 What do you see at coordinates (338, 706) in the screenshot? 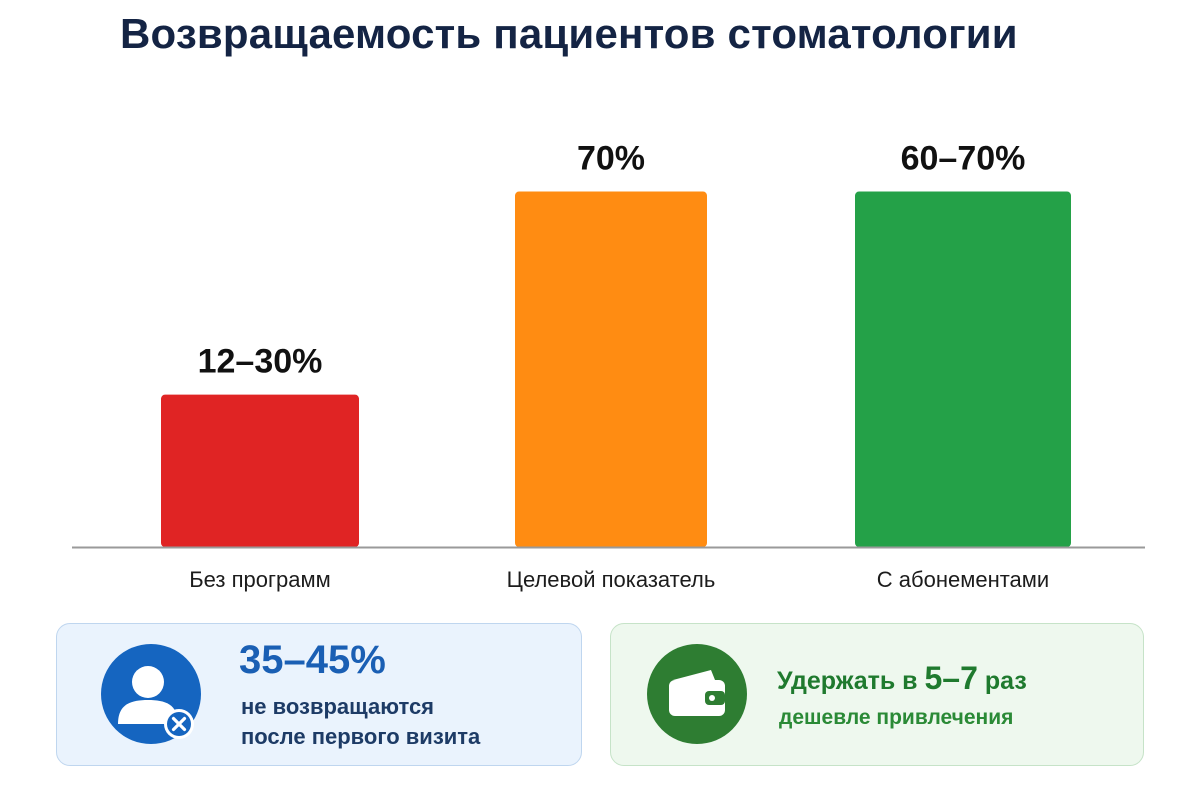
I see `not-returning-line-1: не возвращаются` at bounding box center [338, 706].